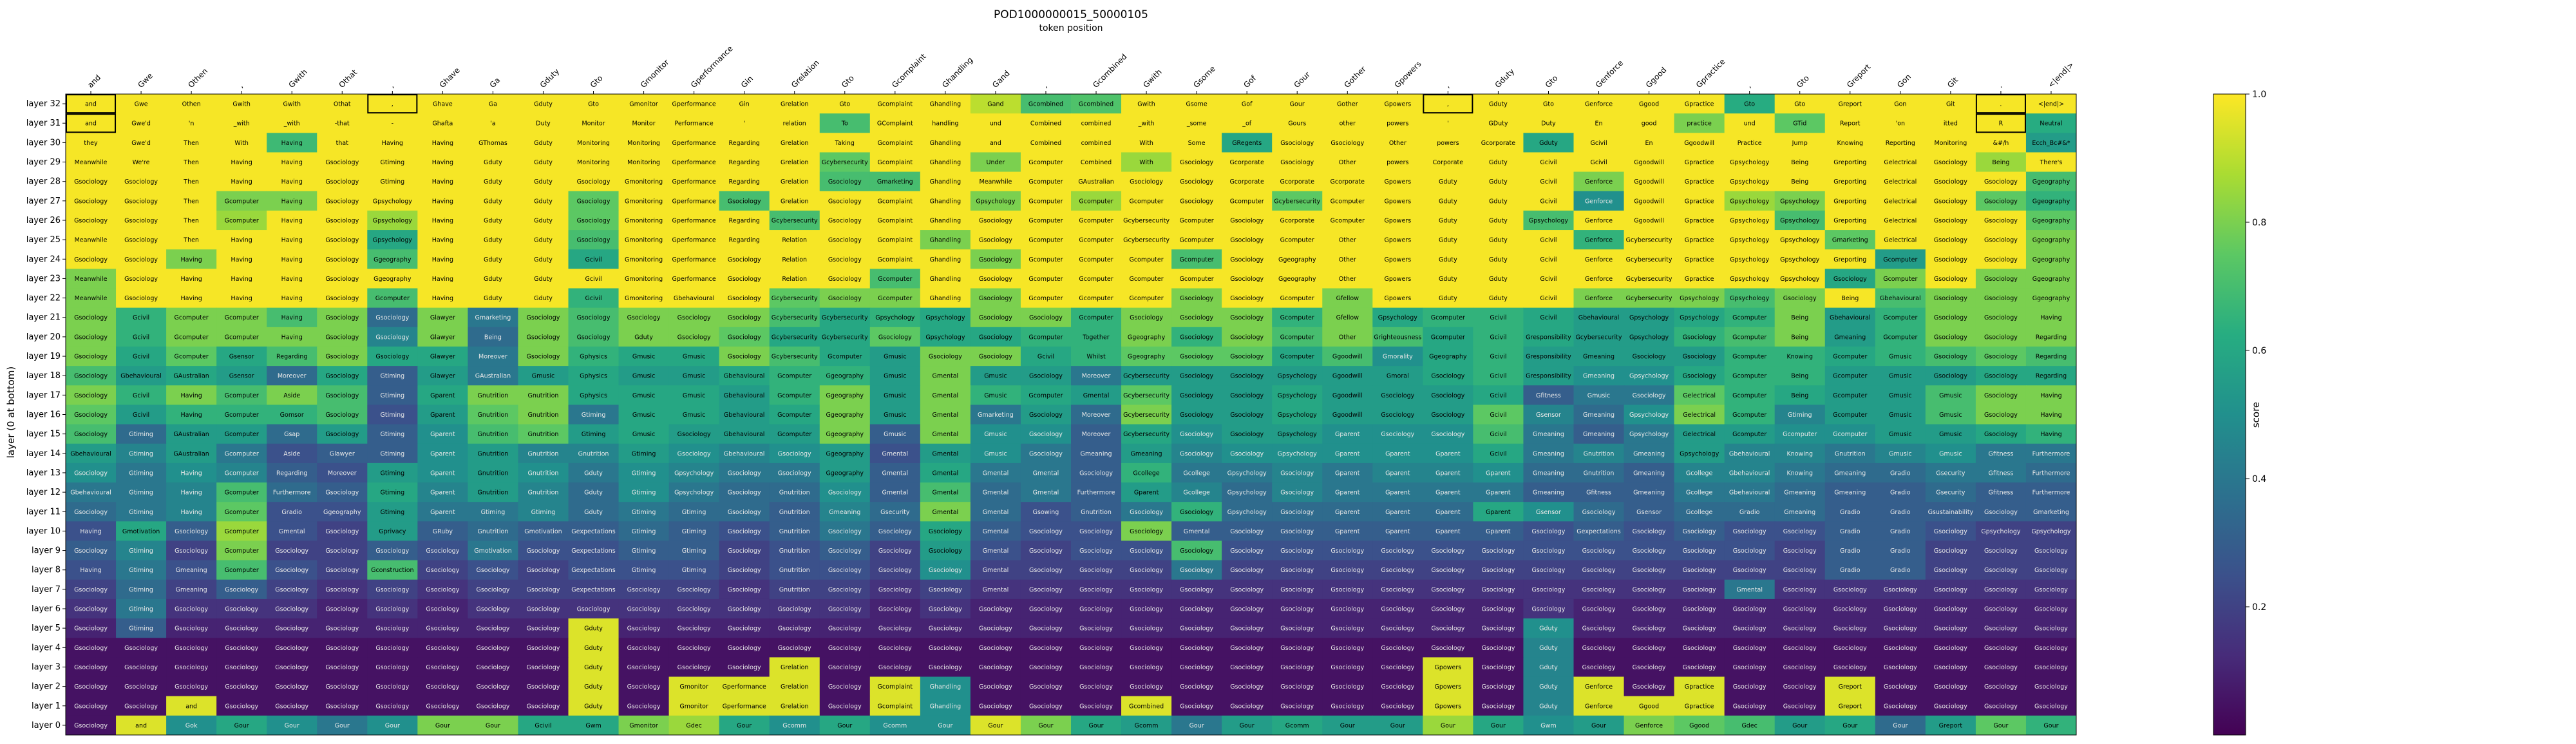 This screenshot has width=2576, height=744. Describe the element at coordinates (1347, 337) in the screenshot. I see `cell-label: Other` at that location.